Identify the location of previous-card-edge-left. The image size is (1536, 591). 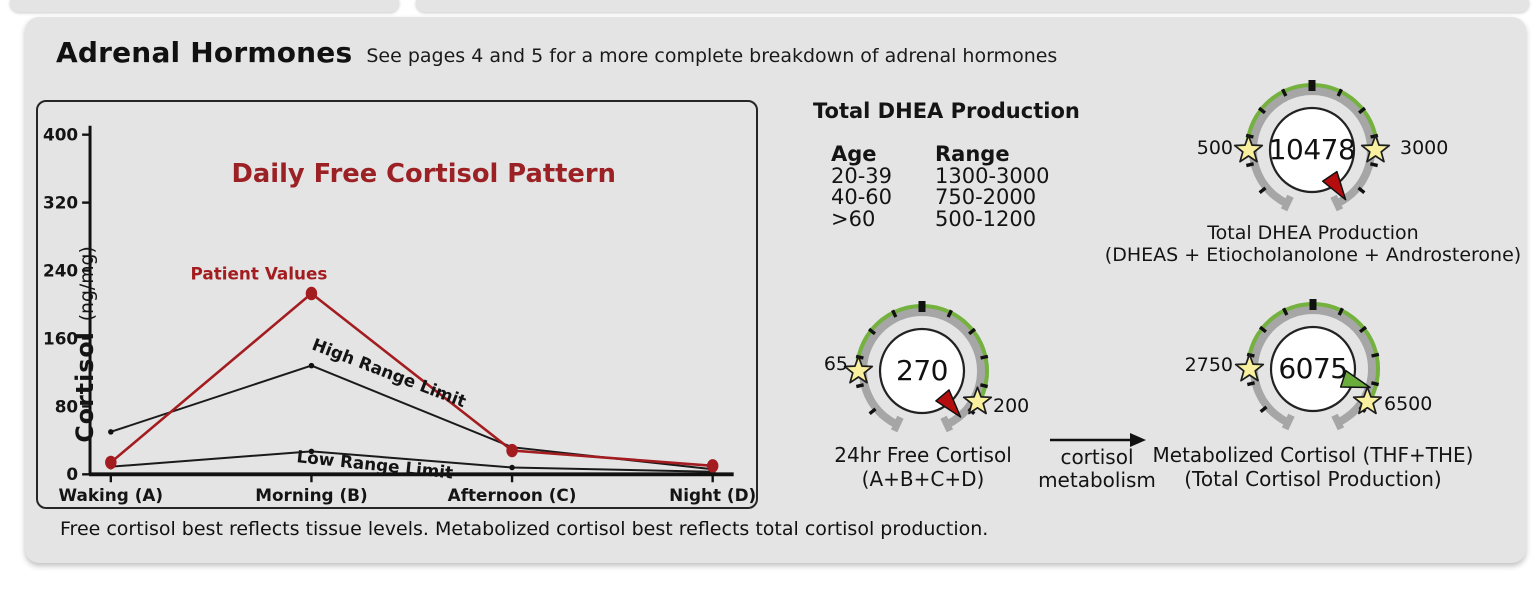
(204, 6).